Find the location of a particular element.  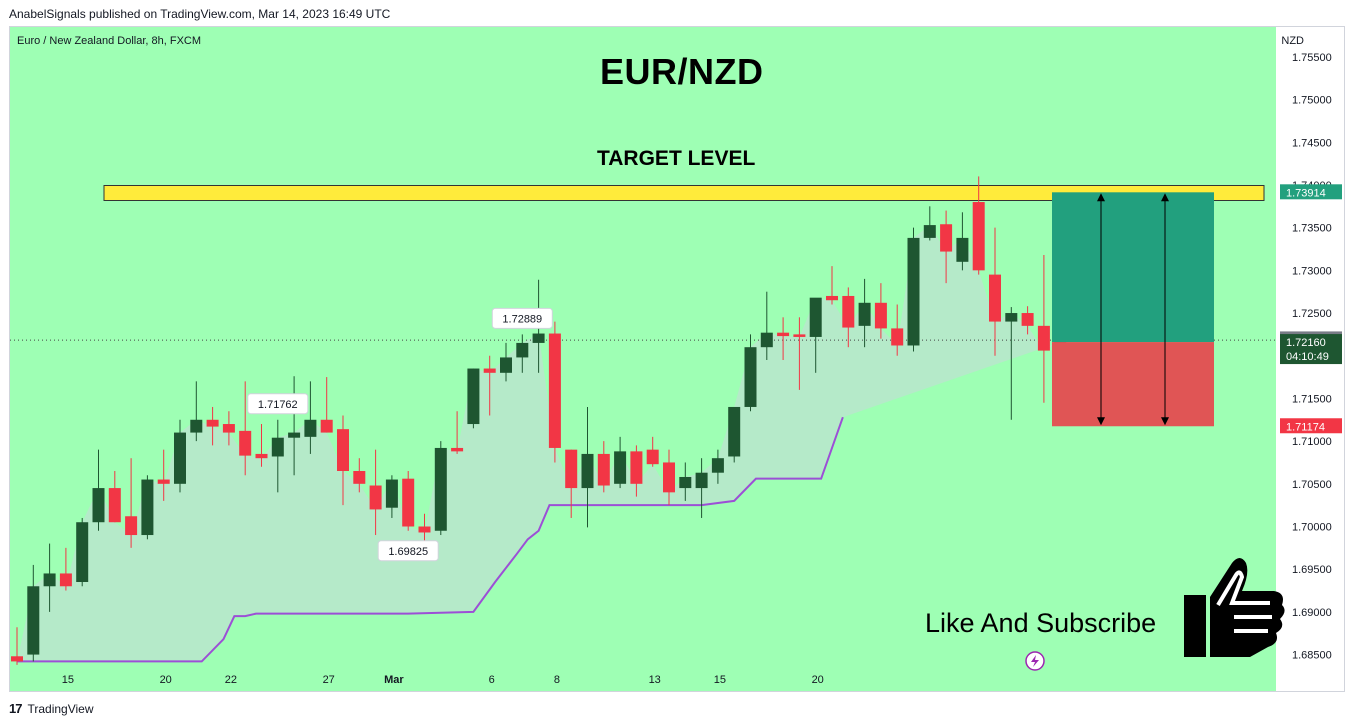

y-axis-tick-label: 1.72500 is located at coordinates (1312, 314).